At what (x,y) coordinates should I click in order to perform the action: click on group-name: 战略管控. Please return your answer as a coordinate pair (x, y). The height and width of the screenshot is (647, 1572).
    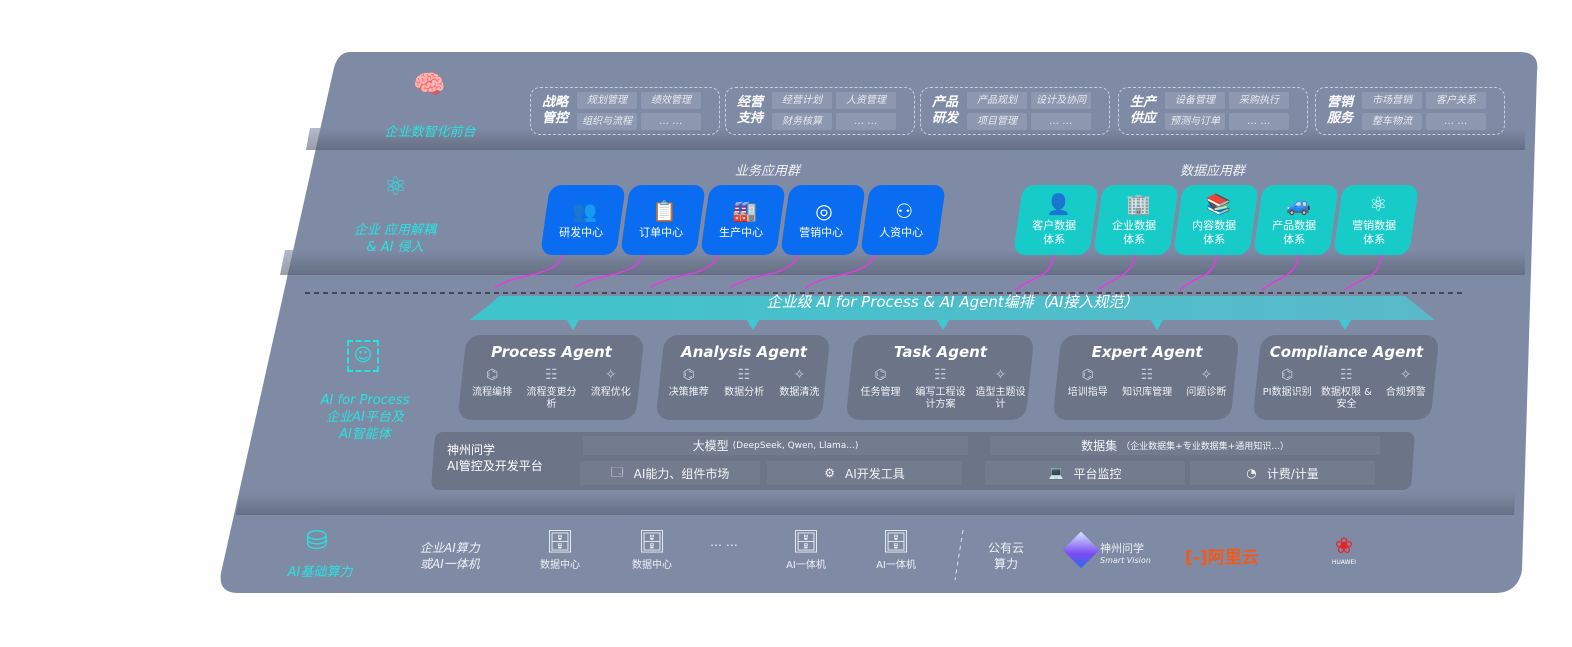
    Looking at the image, I should click on (554, 110).